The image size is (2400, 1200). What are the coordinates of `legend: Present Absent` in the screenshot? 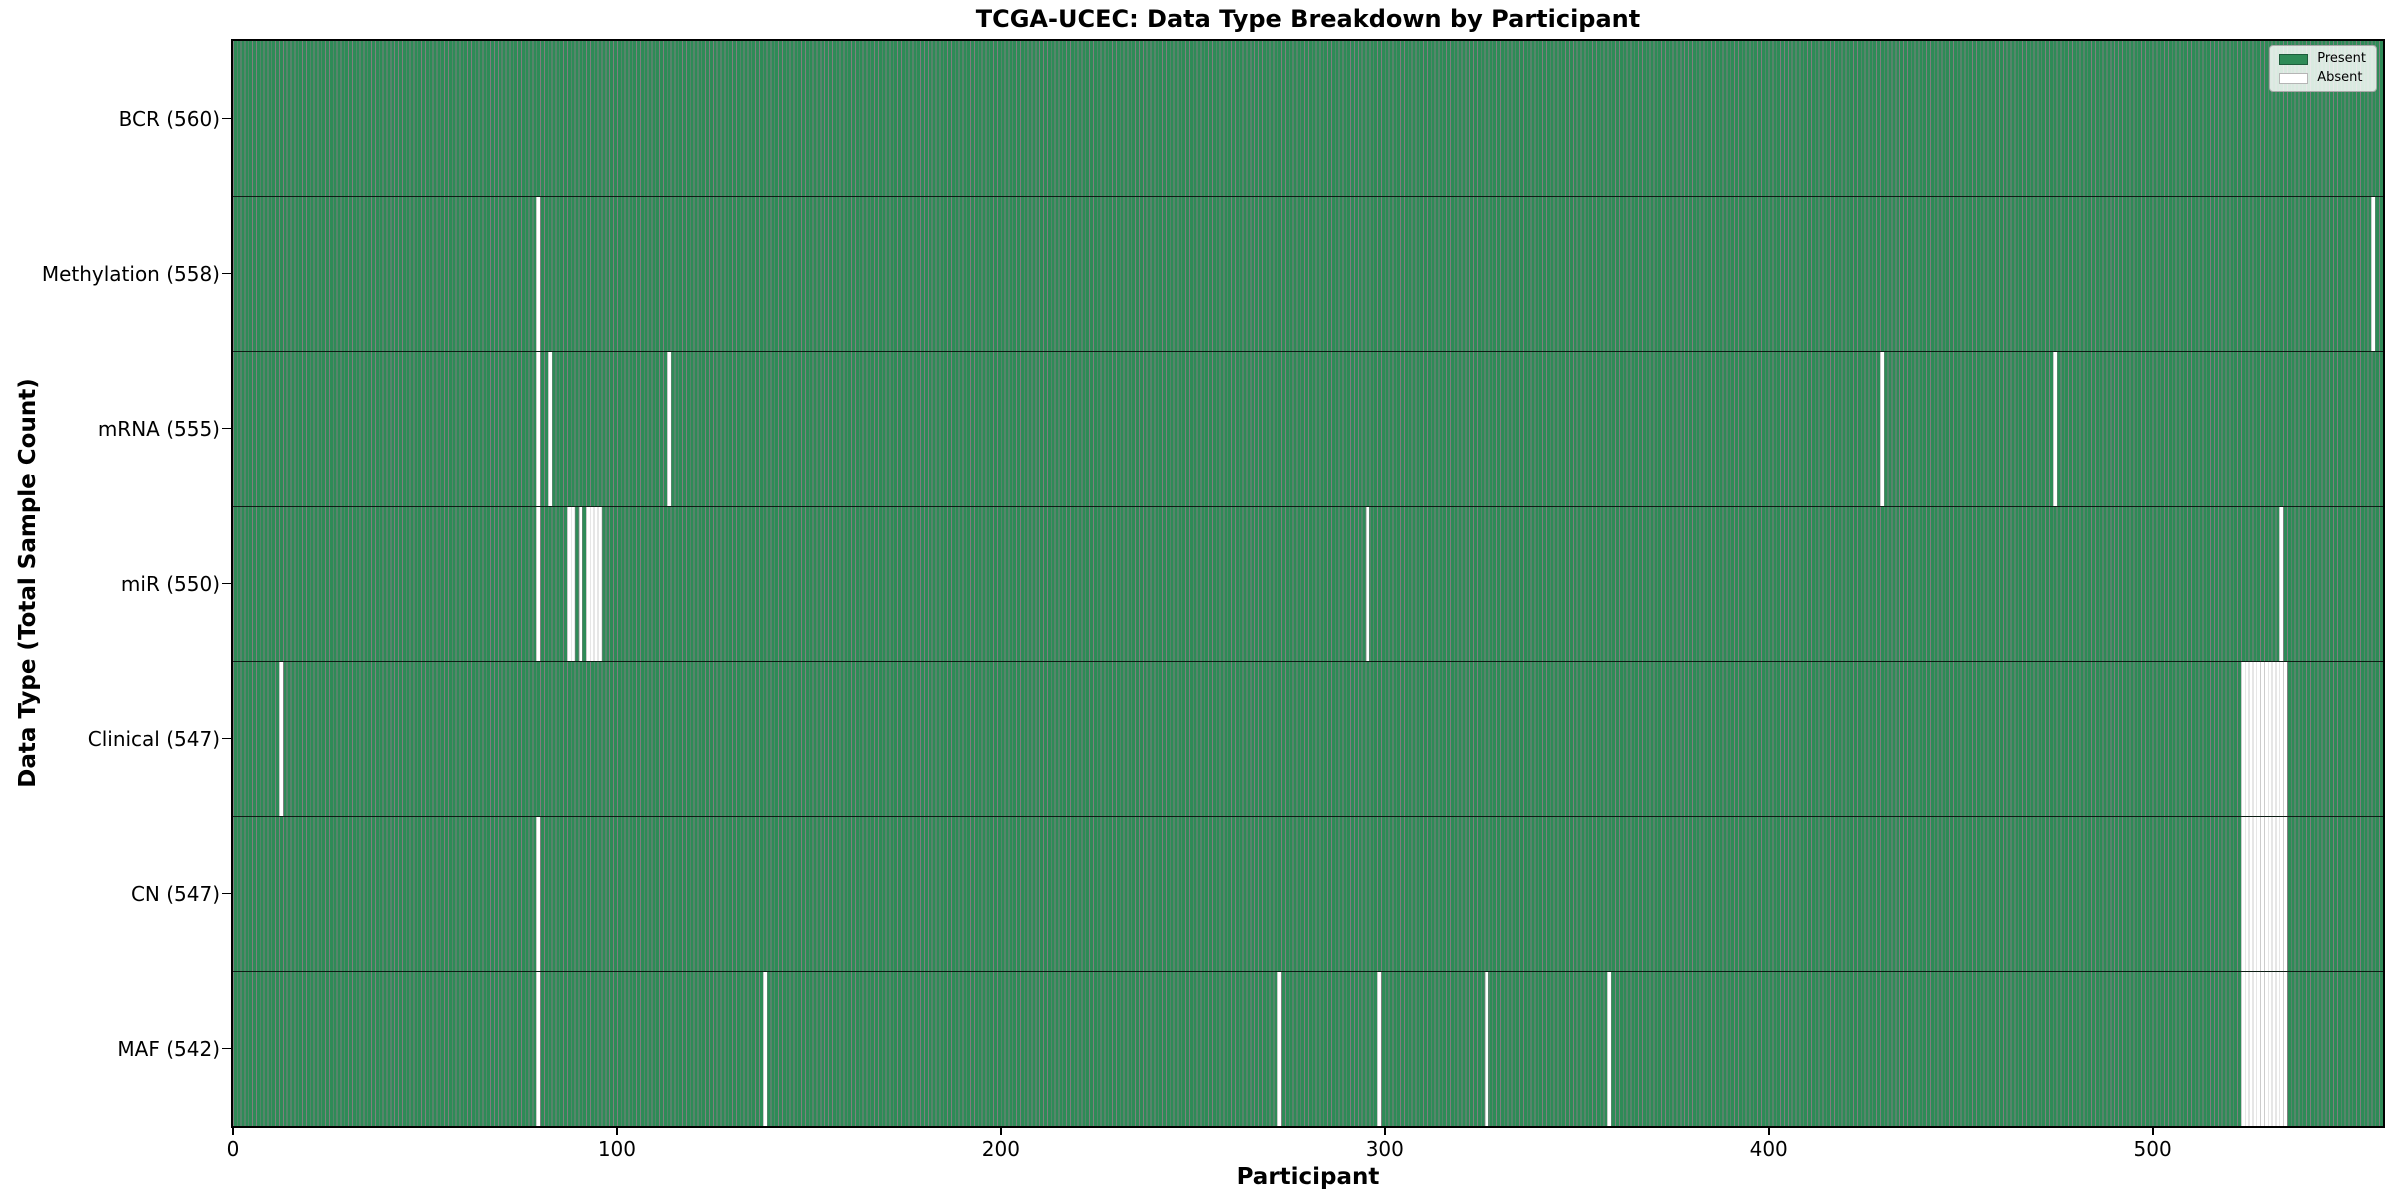 It's located at (2323, 68).